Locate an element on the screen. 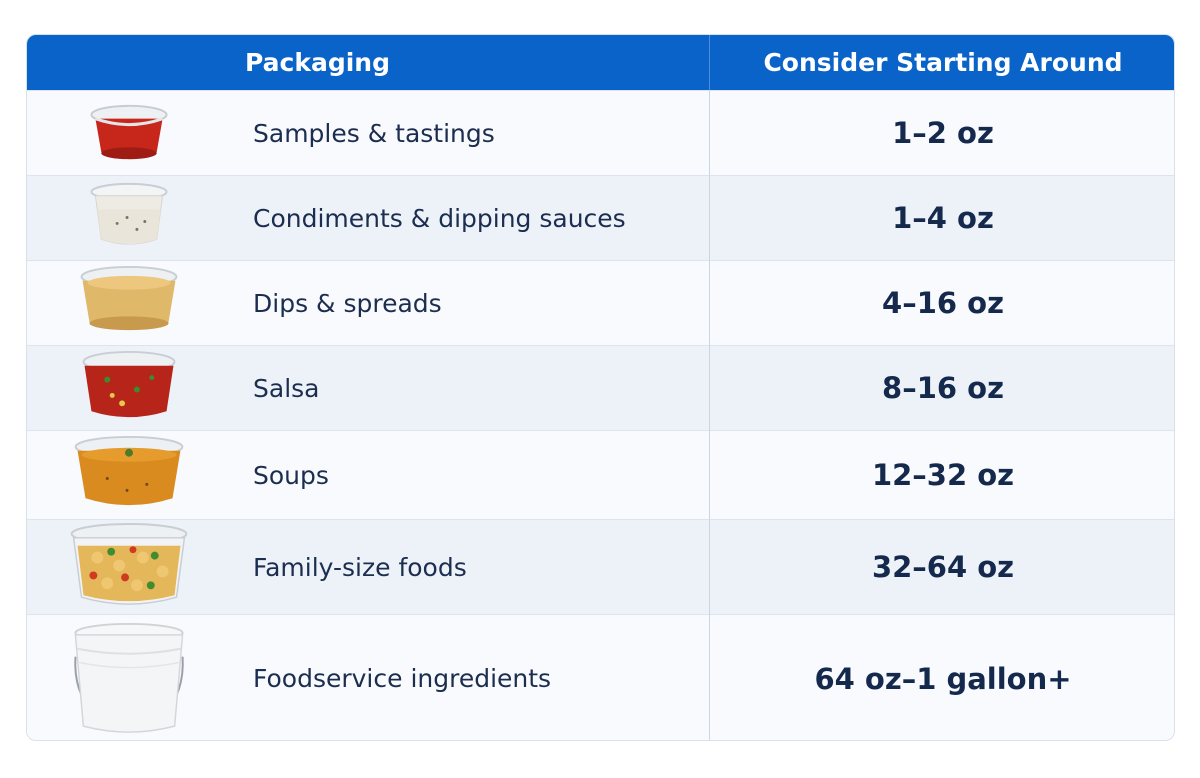 The width and height of the screenshot is (1200, 778). row-use-label: Salsa is located at coordinates (286, 388).